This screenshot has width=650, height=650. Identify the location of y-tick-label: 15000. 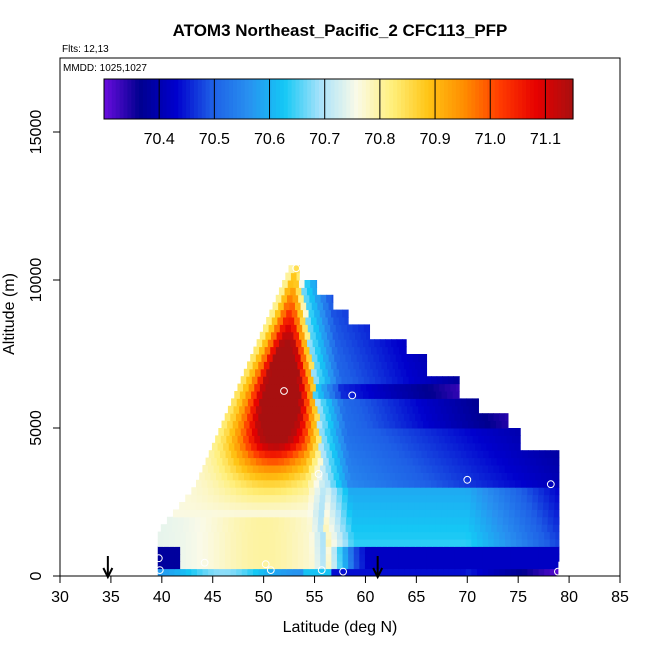
(36, 132).